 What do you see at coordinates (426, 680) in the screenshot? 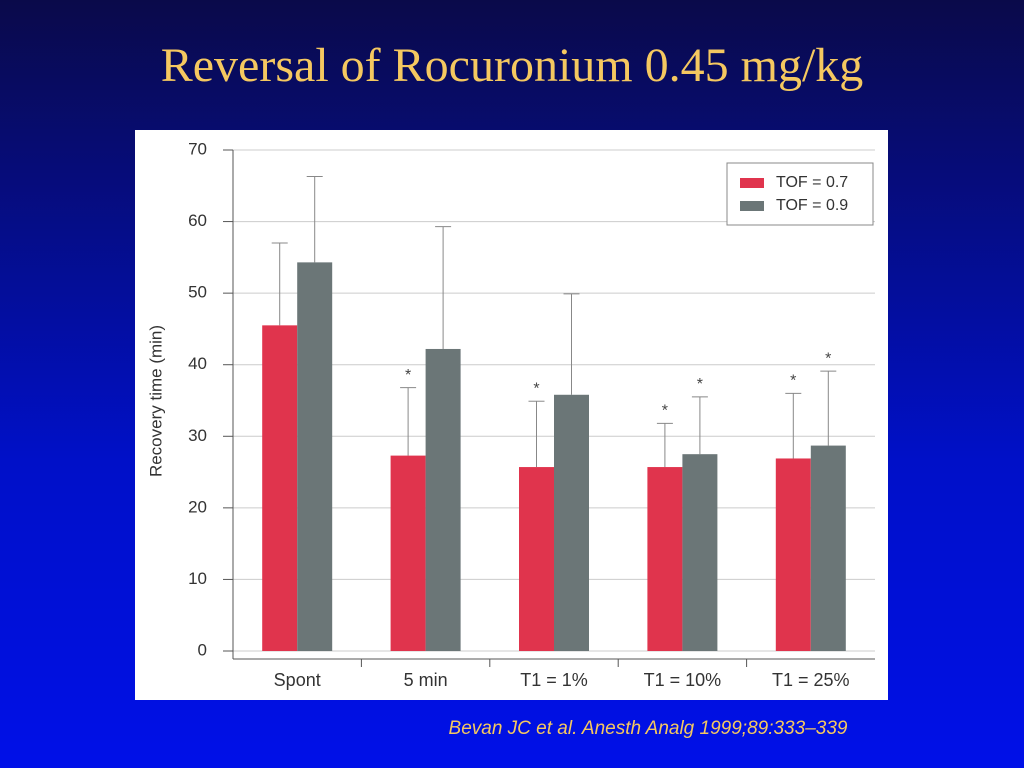
I see `x-tick-label: 5 min` at bounding box center [426, 680].